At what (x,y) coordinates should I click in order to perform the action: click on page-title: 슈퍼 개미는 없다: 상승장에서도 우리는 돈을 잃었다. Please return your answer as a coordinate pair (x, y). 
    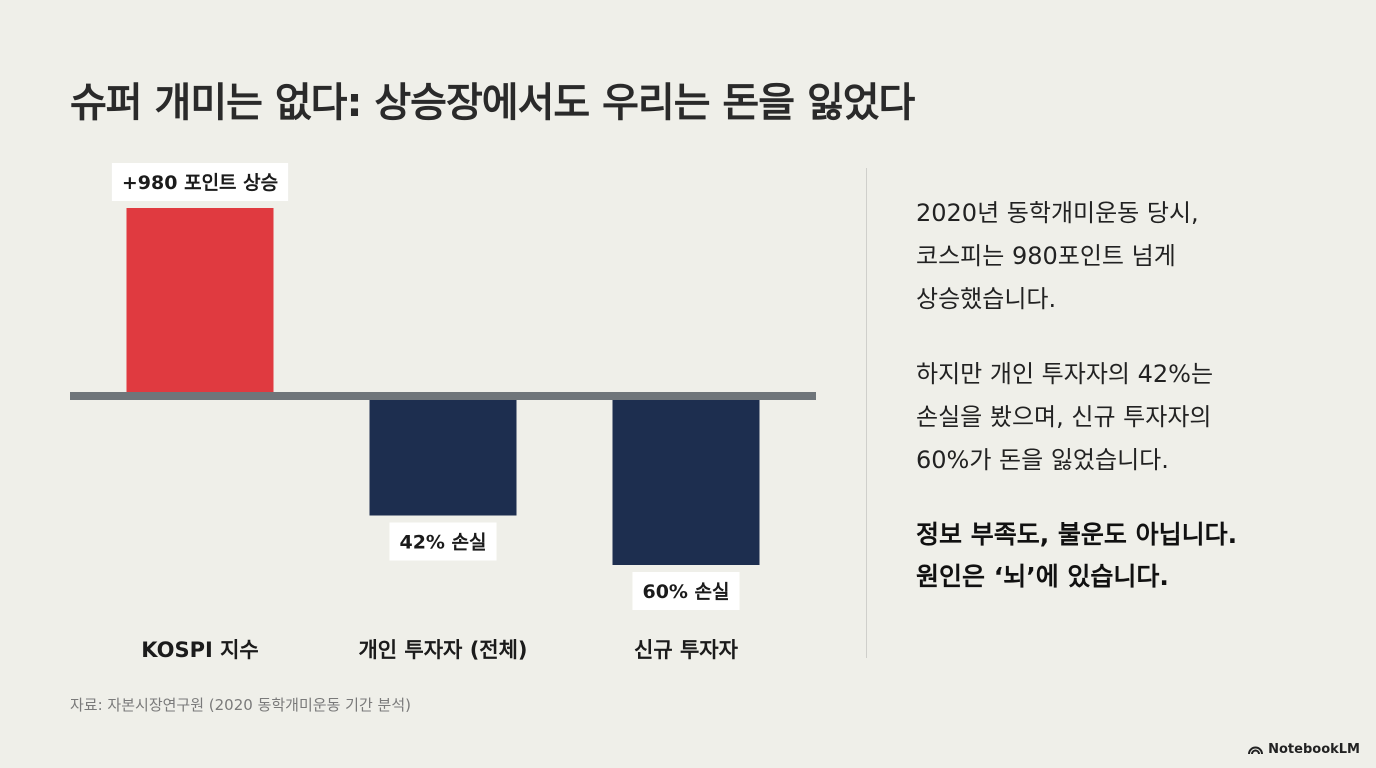
    Looking at the image, I should click on (492, 103).